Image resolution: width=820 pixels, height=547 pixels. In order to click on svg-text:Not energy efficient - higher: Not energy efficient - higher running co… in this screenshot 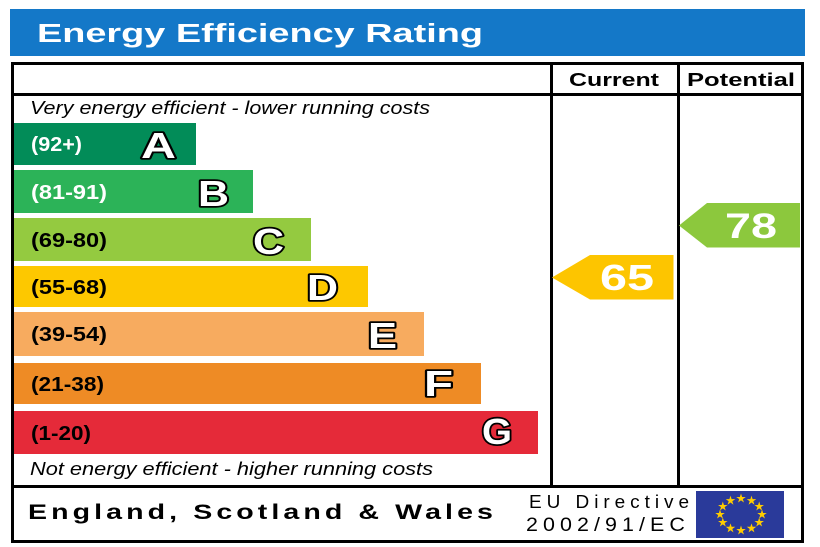, I will do `click(231, 468)`.